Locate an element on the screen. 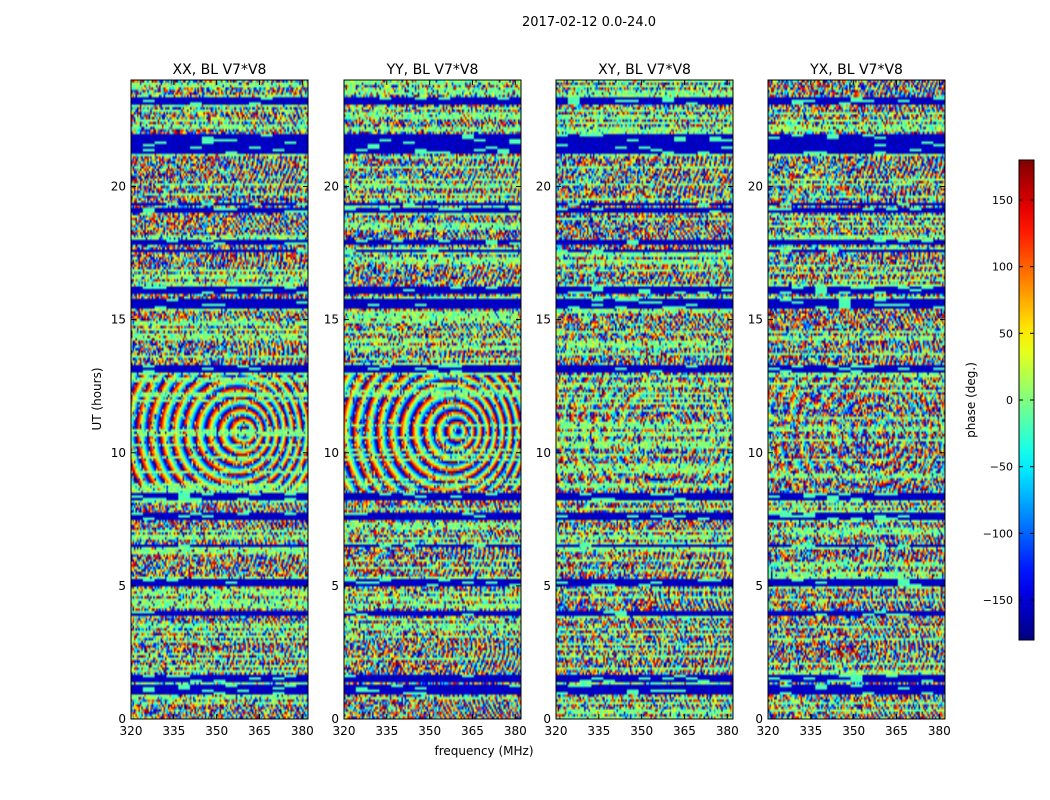  colorbar-tick-label: 150 is located at coordinates (1002, 200).